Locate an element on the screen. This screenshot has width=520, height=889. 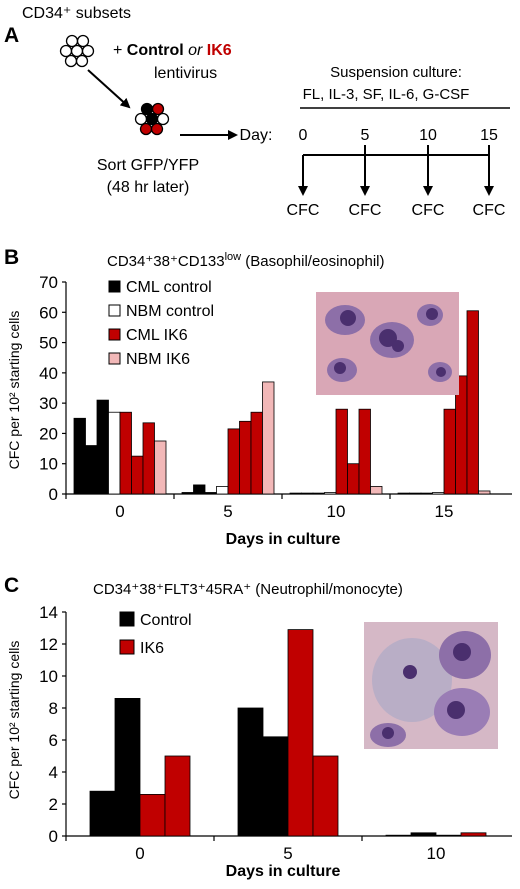
y-tick-label: 12 is located at coordinates (48, 644).